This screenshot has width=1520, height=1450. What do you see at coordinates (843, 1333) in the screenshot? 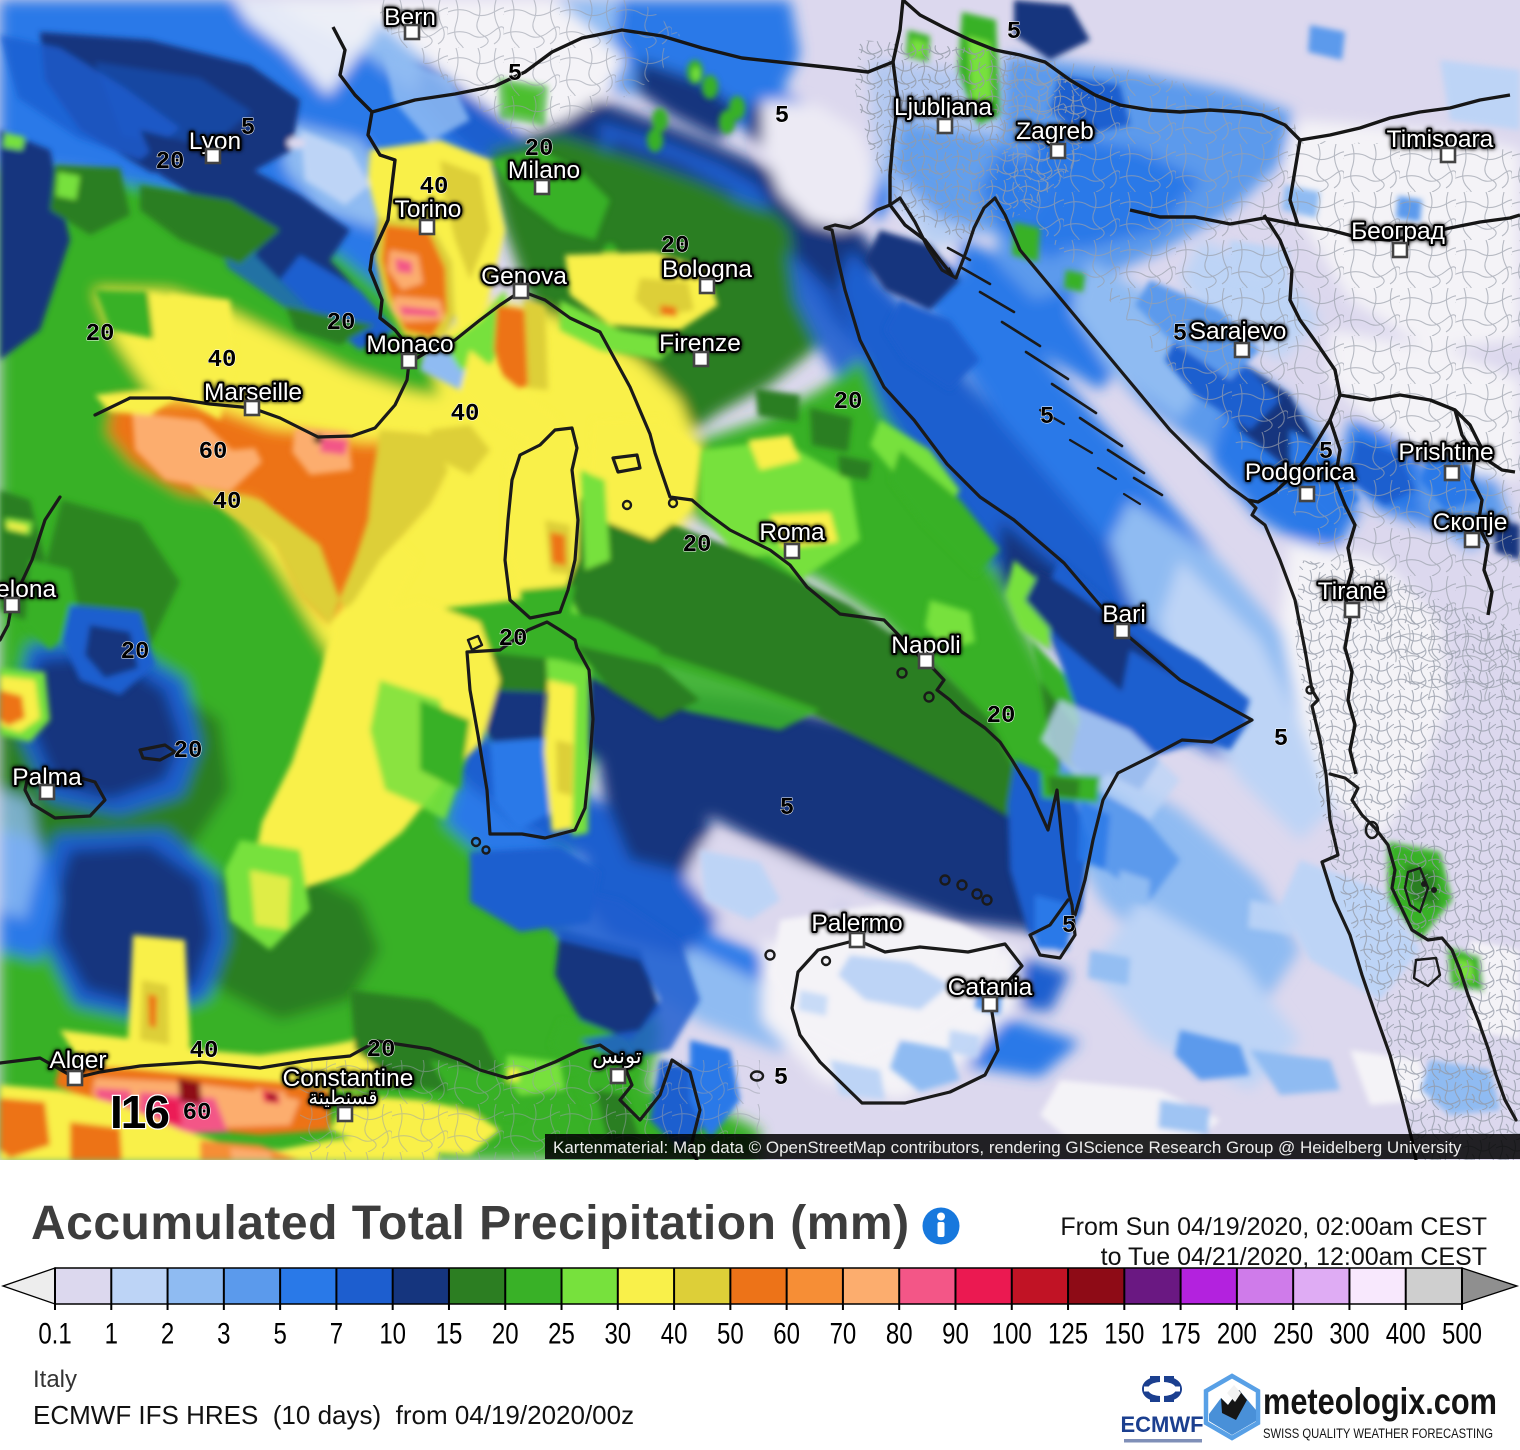
I see `svg-text: 70` at bounding box center [843, 1333].